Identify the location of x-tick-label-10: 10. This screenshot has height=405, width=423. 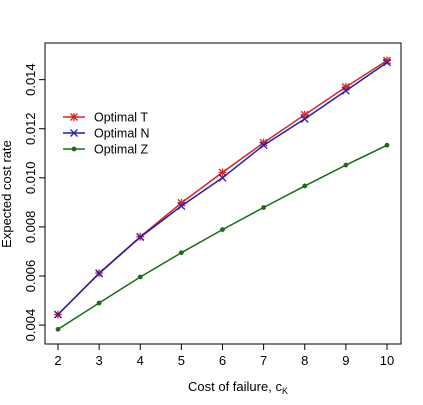
(387, 360).